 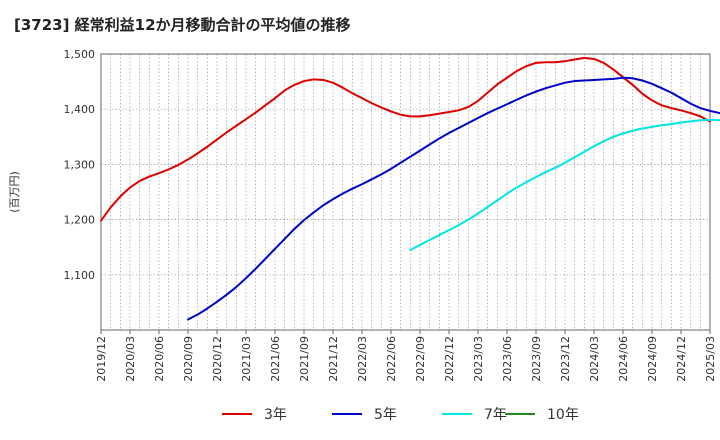 I want to click on legend-label-10年: 10年, so click(x=563, y=415).